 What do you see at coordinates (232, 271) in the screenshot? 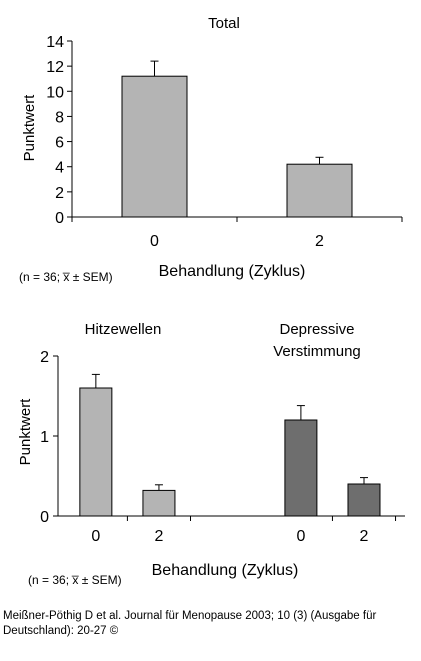
I see `chart1-xlabel: Behandlung (Zyklus)` at bounding box center [232, 271].